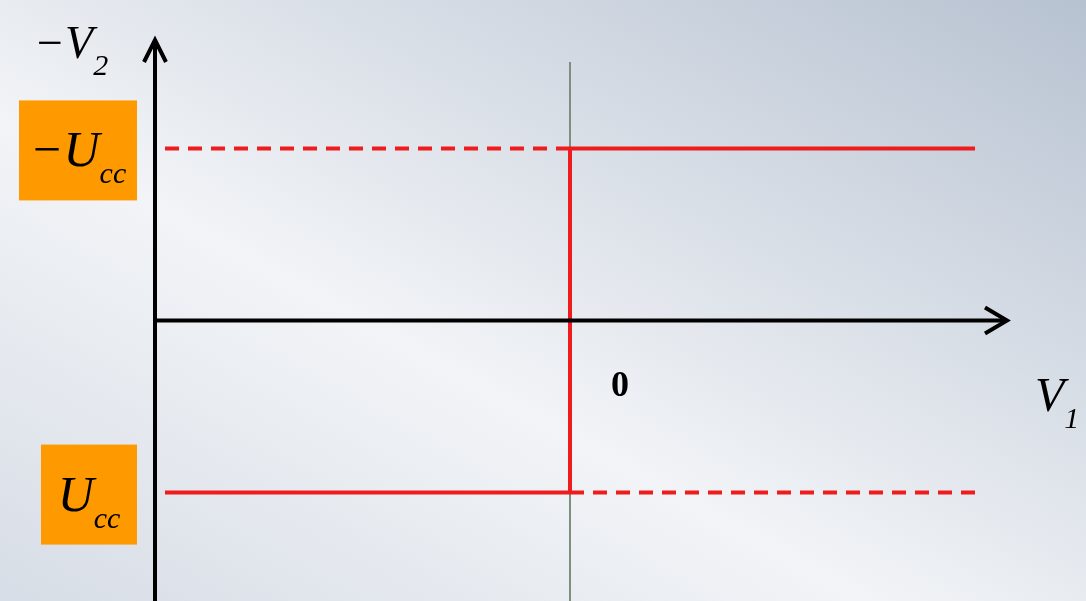  What do you see at coordinates (78, 155) in the screenshot?
I see `text: −U$_{cc}$` at bounding box center [78, 155].